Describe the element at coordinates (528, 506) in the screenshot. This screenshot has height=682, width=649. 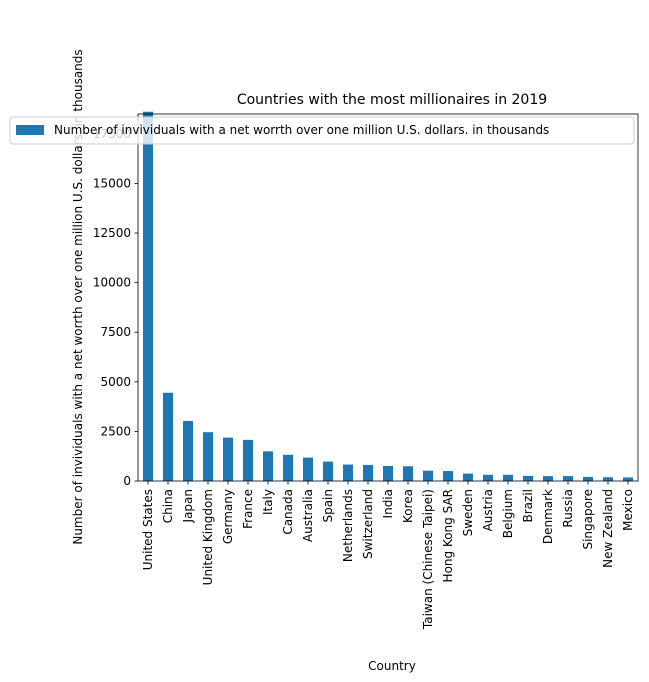
I see `x-tick-label: Brazil` at that location.